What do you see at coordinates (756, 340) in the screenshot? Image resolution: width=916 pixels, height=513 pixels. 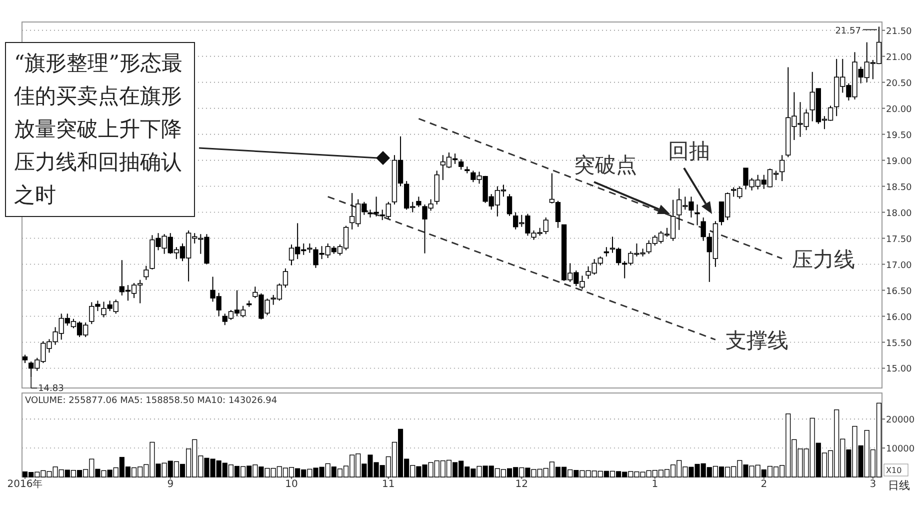 I see `series-label: 支撑线` at bounding box center [756, 340].